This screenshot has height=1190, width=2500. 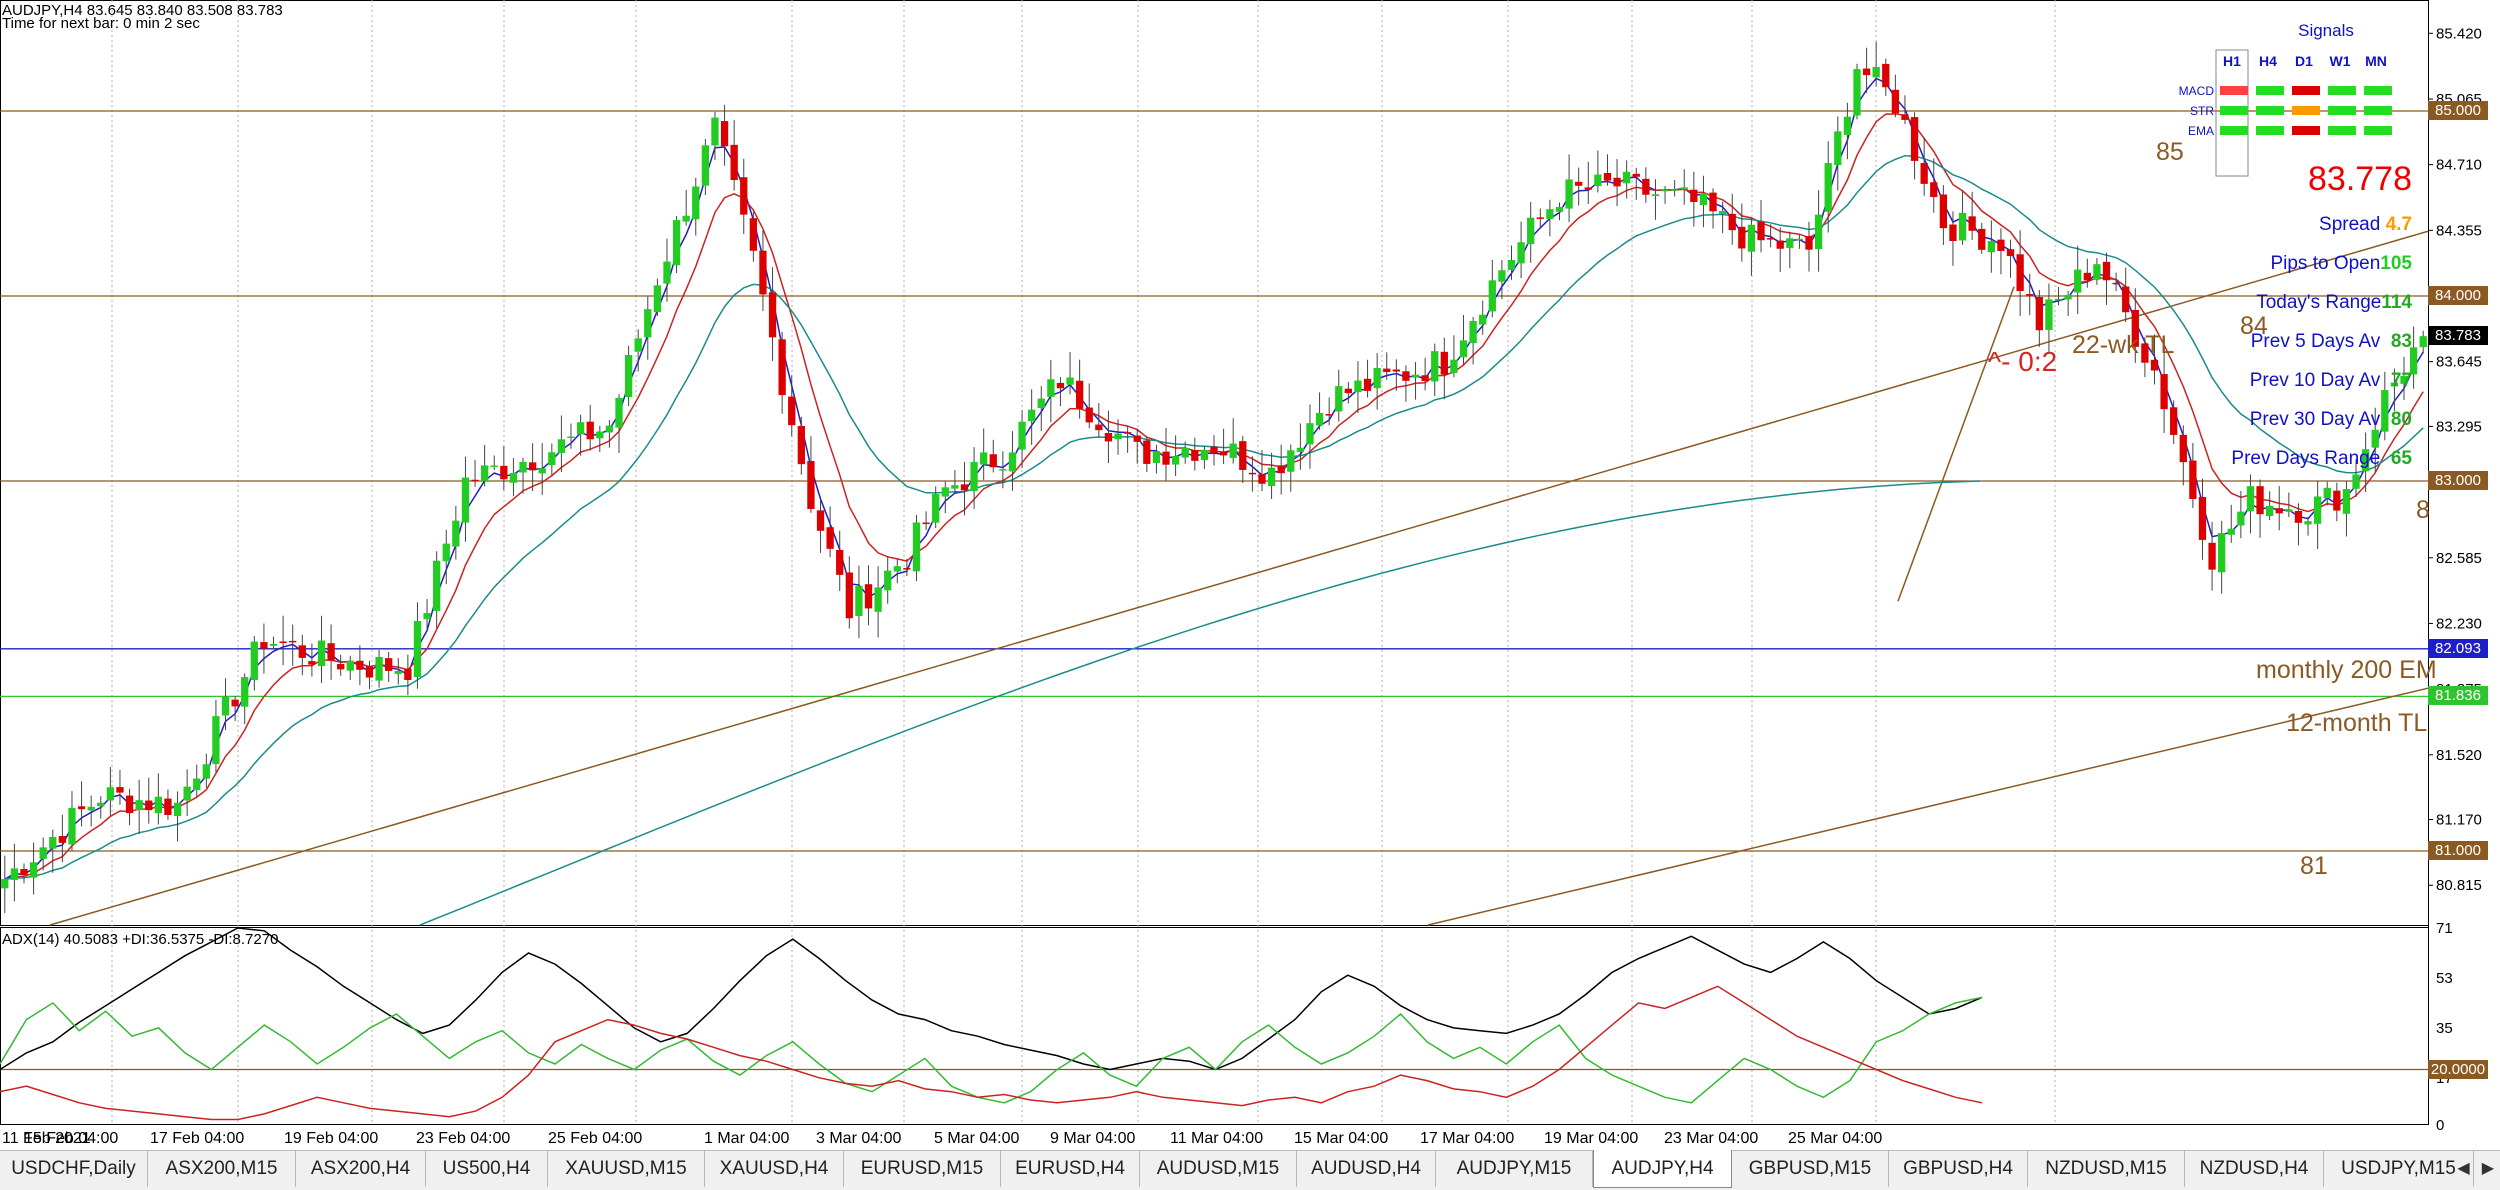 What do you see at coordinates (1514, 1169) in the screenshot?
I see `tab-audjpy-m15: AUDJPY,M15` at bounding box center [1514, 1169].